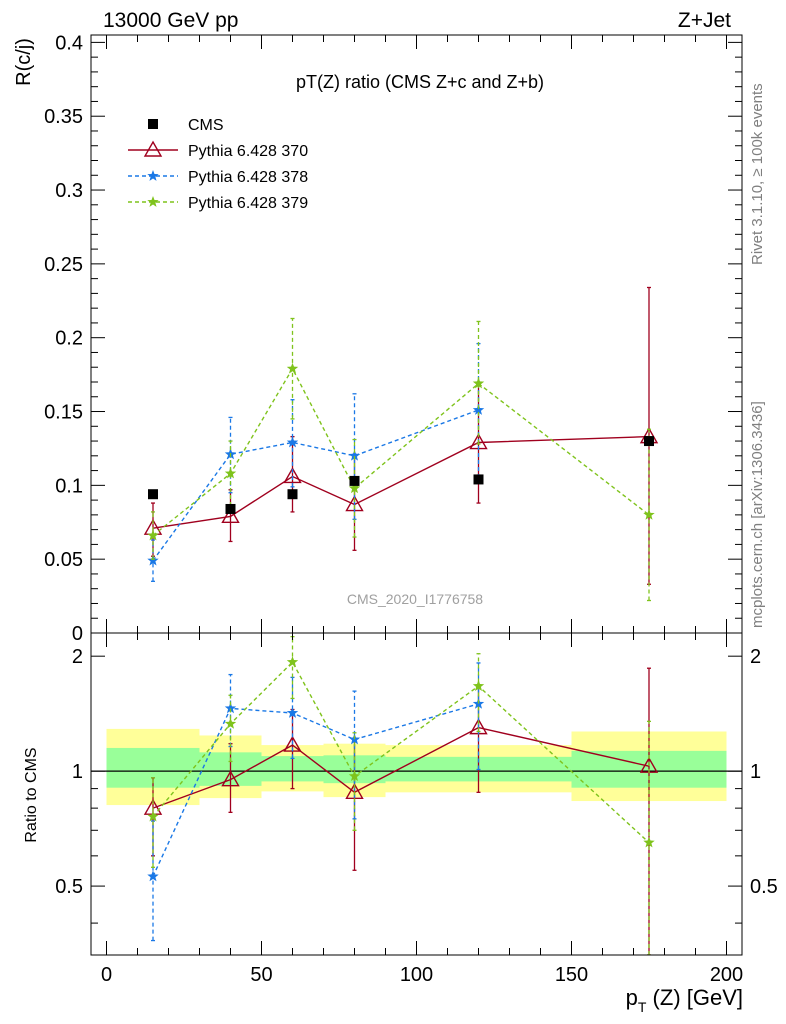  What do you see at coordinates (63, 117) in the screenshot?
I see `main-y-tick-label: 0.35` at bounding box center [63, 117].